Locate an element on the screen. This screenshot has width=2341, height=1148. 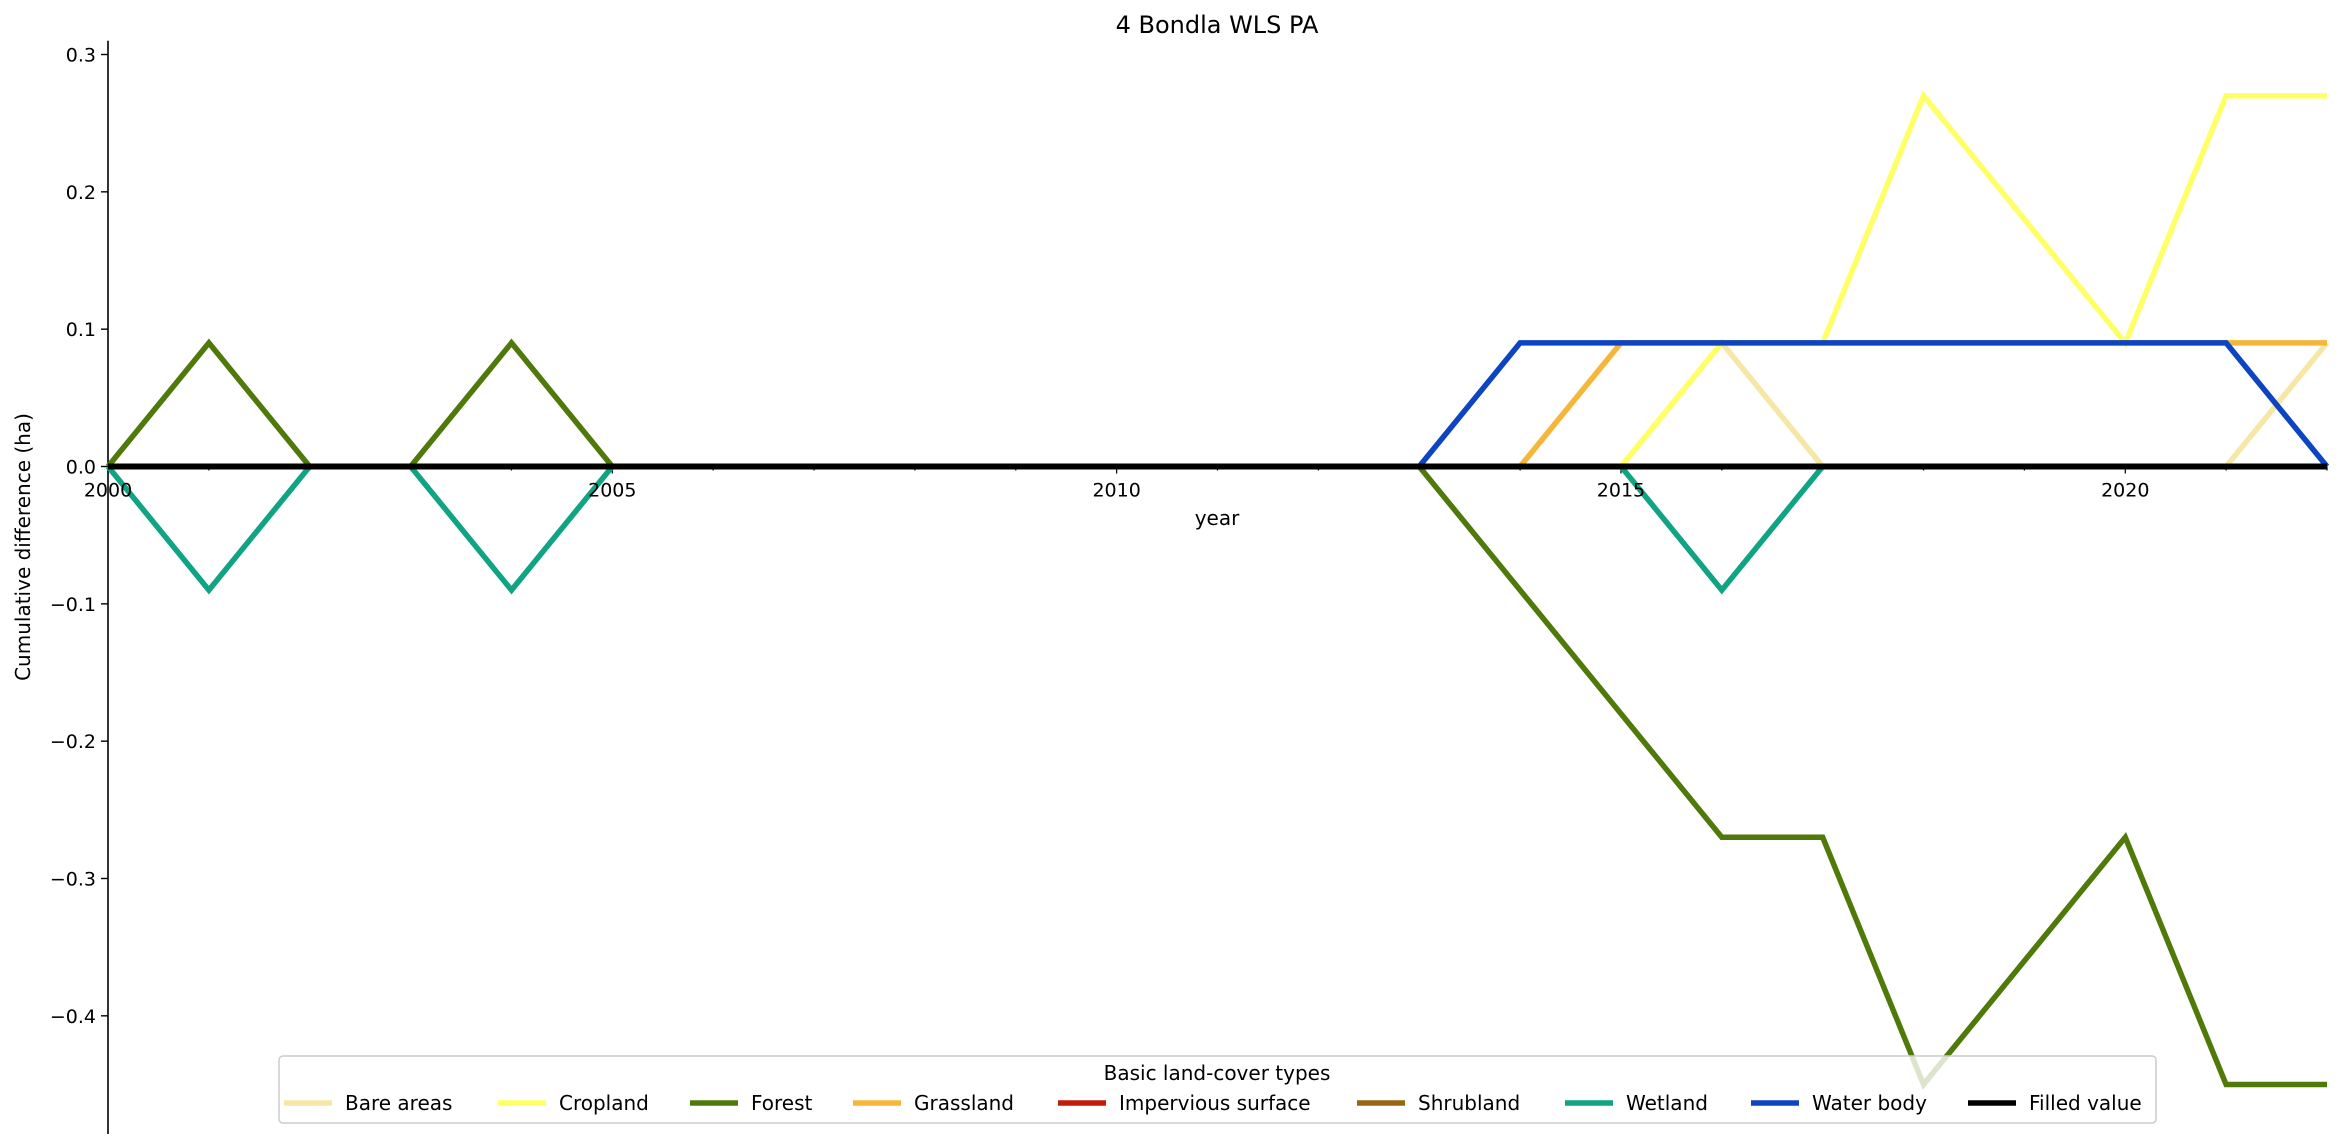
y-tick-label: −0.2 is located at coordinates (73, 742).